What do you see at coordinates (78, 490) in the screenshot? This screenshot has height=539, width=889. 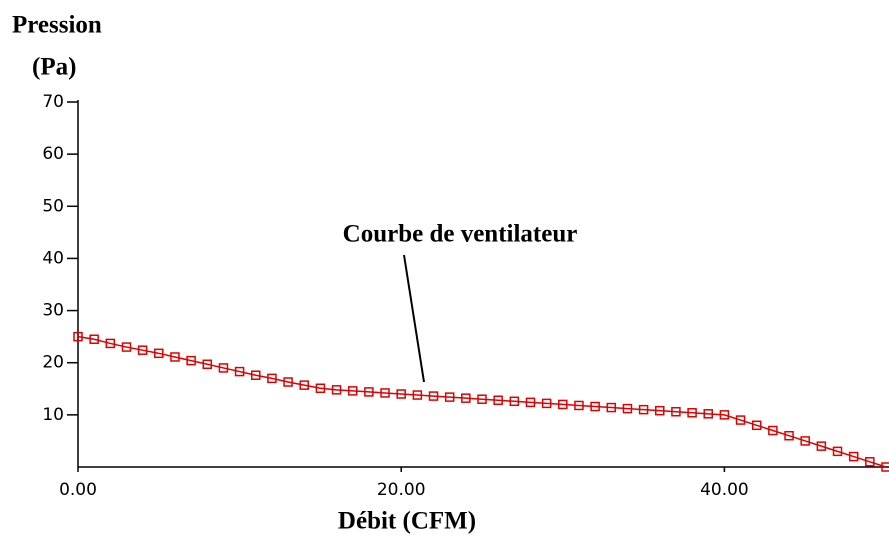 I see `x-tick-label: 0.00` at bounding box center [78, 490].